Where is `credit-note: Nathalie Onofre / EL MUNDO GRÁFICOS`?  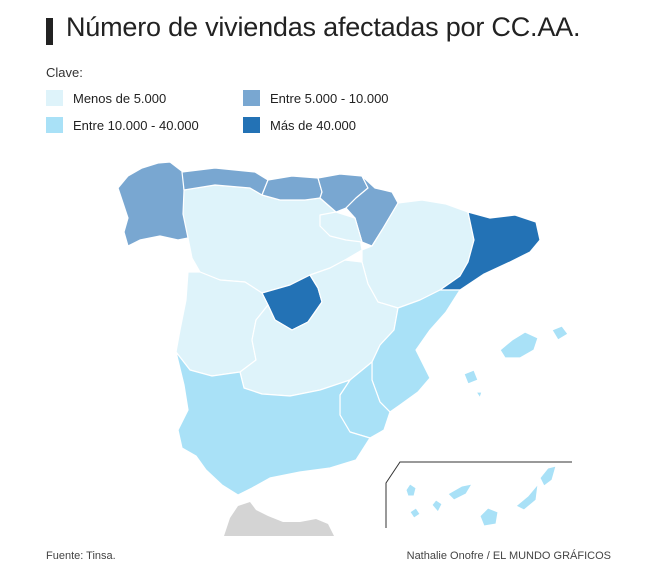 credit-note: Nathalie Onofre / EL MUNDO GRÁFICOS is located at coordinates (508, 556).